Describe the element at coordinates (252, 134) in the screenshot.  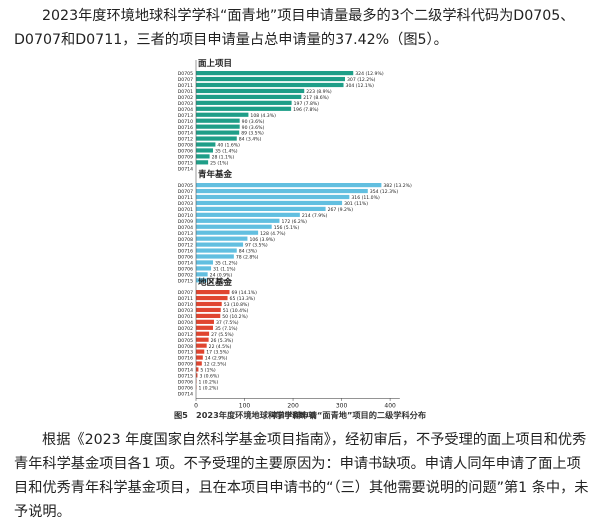
I see `data-label: 89 (3.5%)` at that location.